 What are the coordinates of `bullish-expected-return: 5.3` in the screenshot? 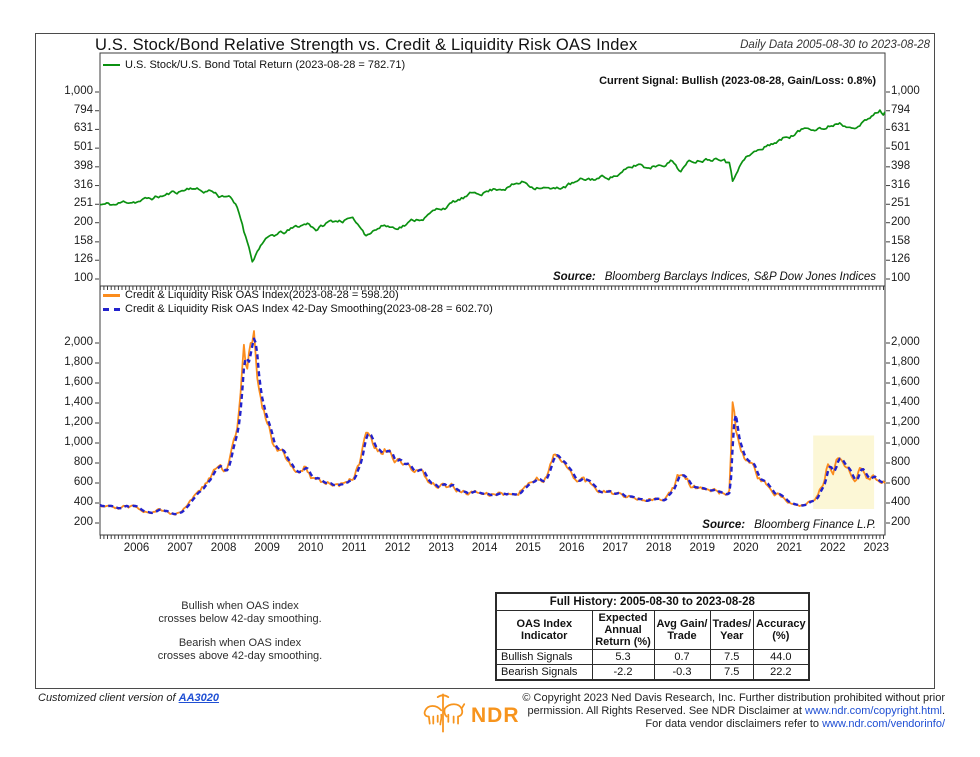 It's located at (623, 657).